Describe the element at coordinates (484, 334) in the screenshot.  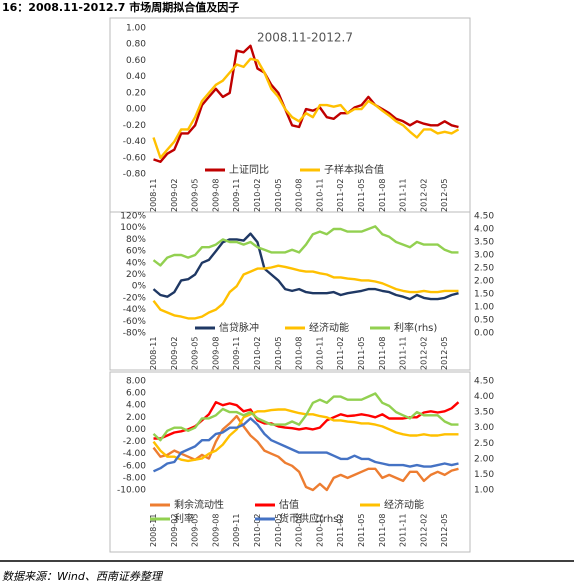
I see `y2-tick-label: 0.00` at that location.